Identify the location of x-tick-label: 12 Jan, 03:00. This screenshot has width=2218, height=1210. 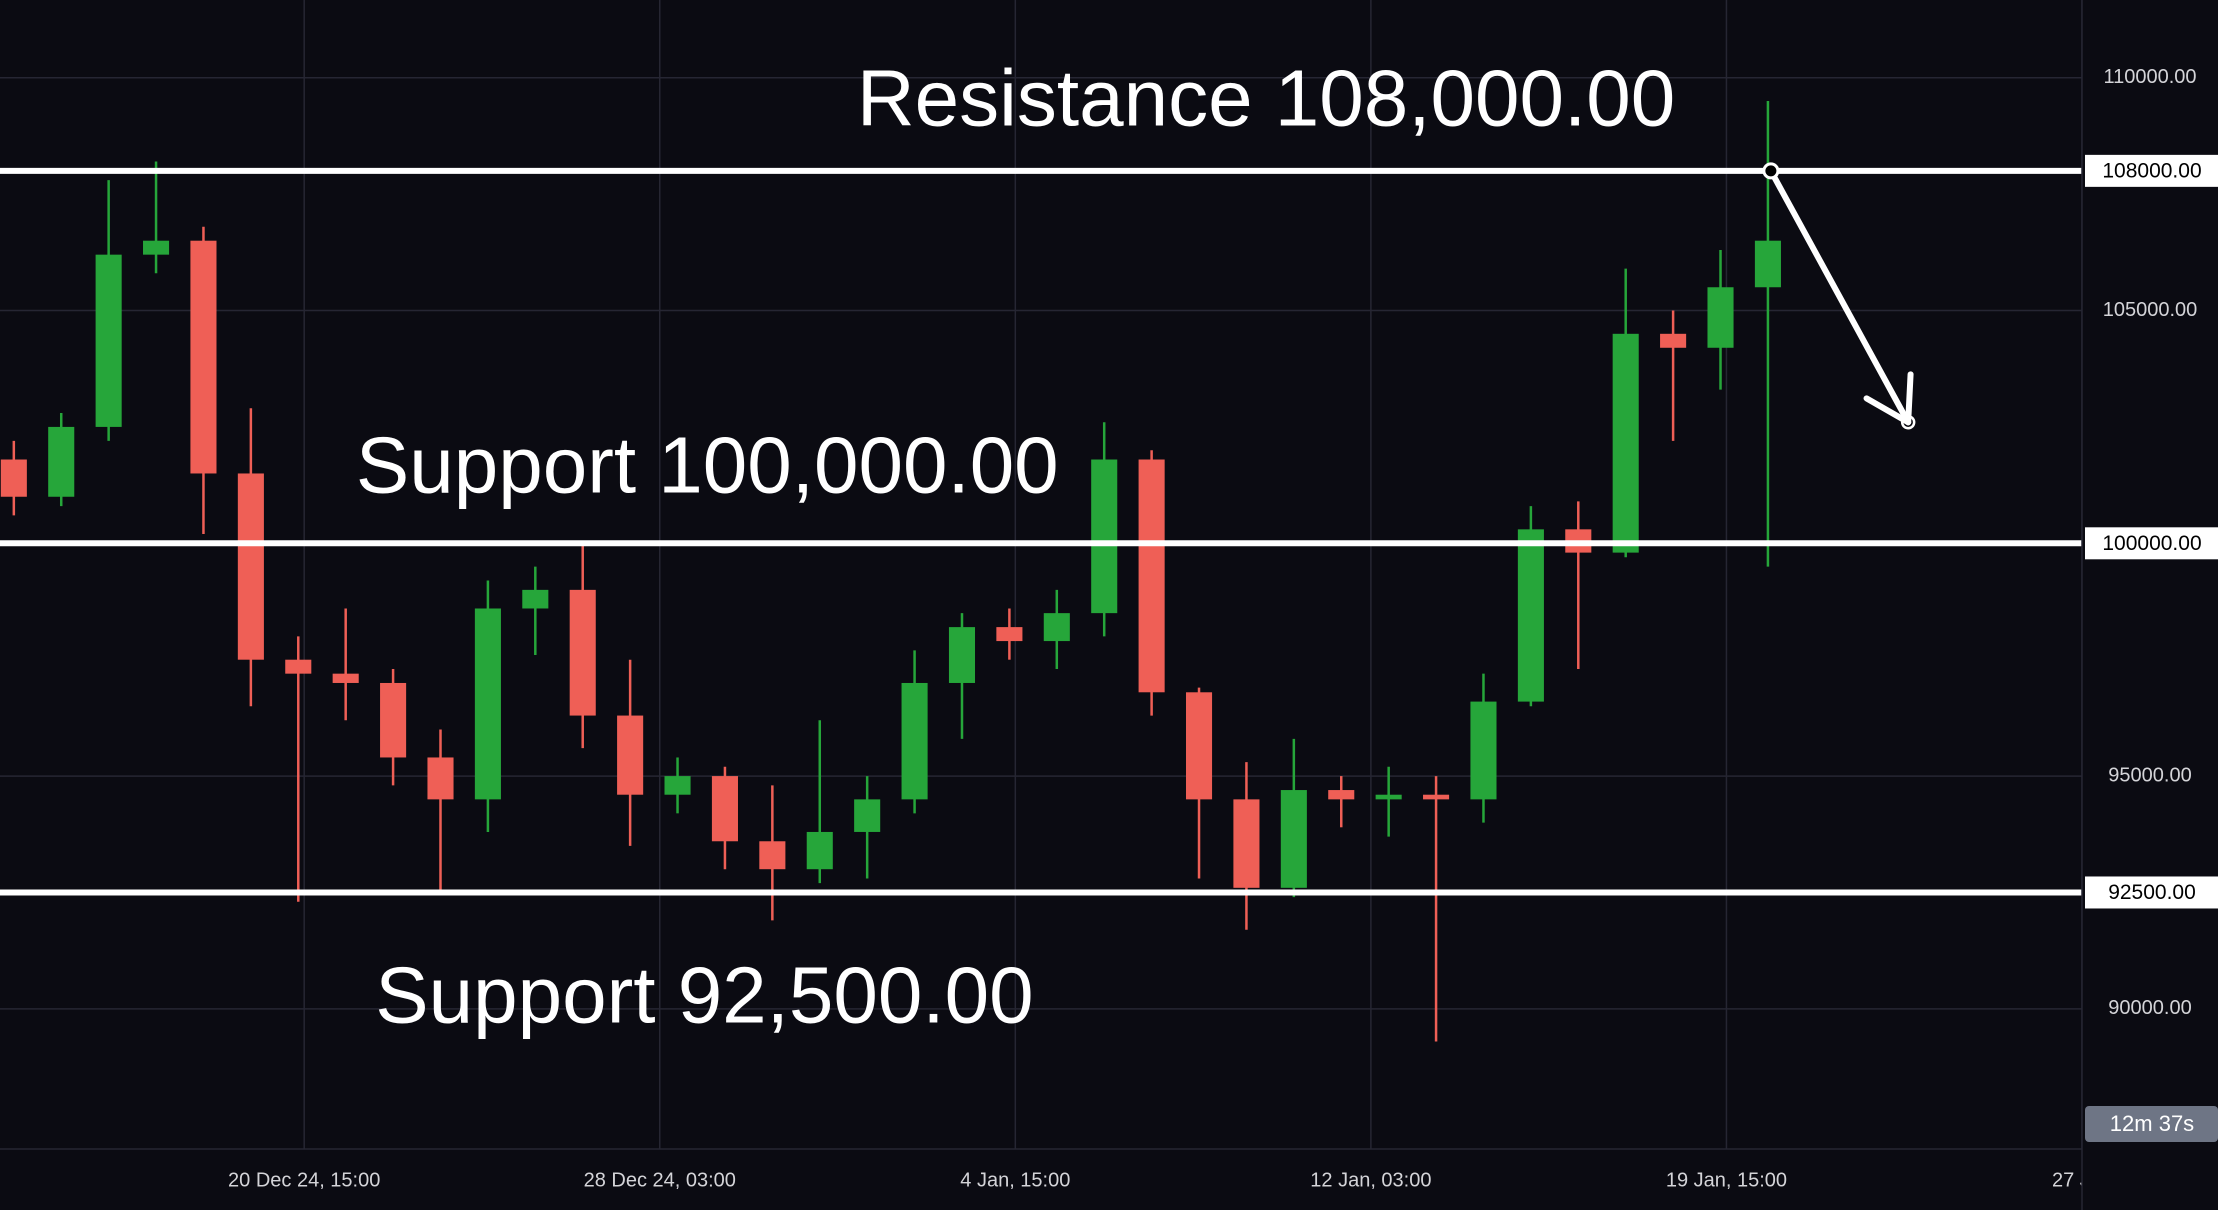
(1370, 1180).